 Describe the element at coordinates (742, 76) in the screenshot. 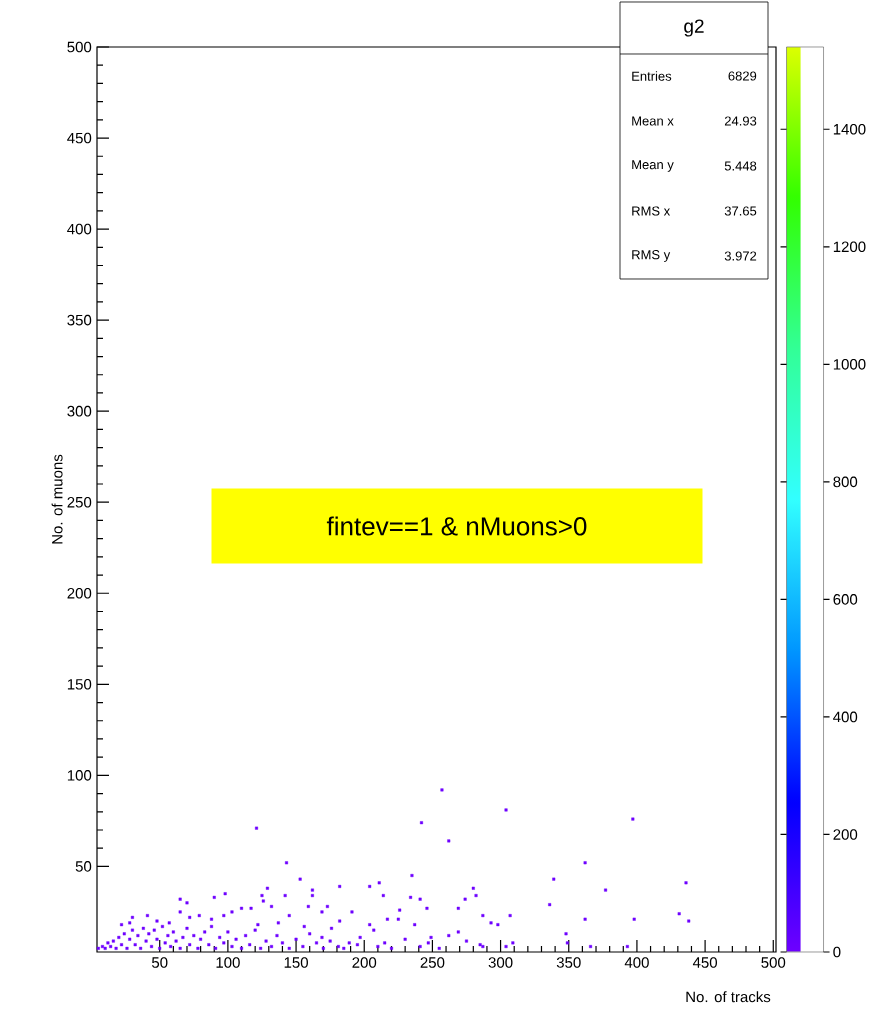

I see `annotation: 6829` at that location.